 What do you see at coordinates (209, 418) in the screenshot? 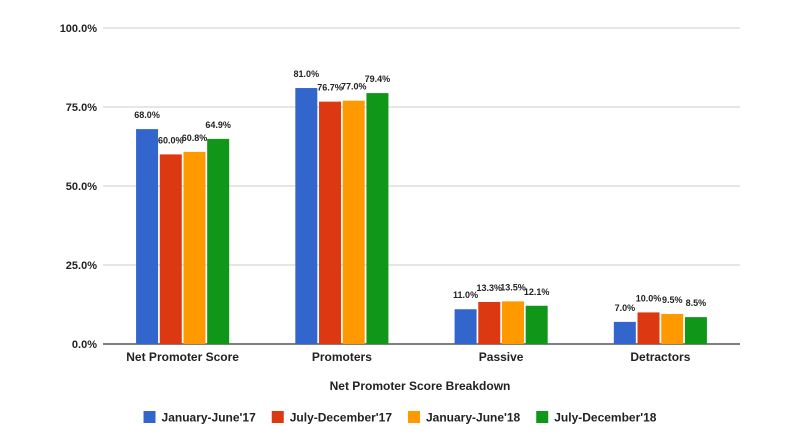
I see `legend-label: January-June'17` at bounding box center [209, 418].